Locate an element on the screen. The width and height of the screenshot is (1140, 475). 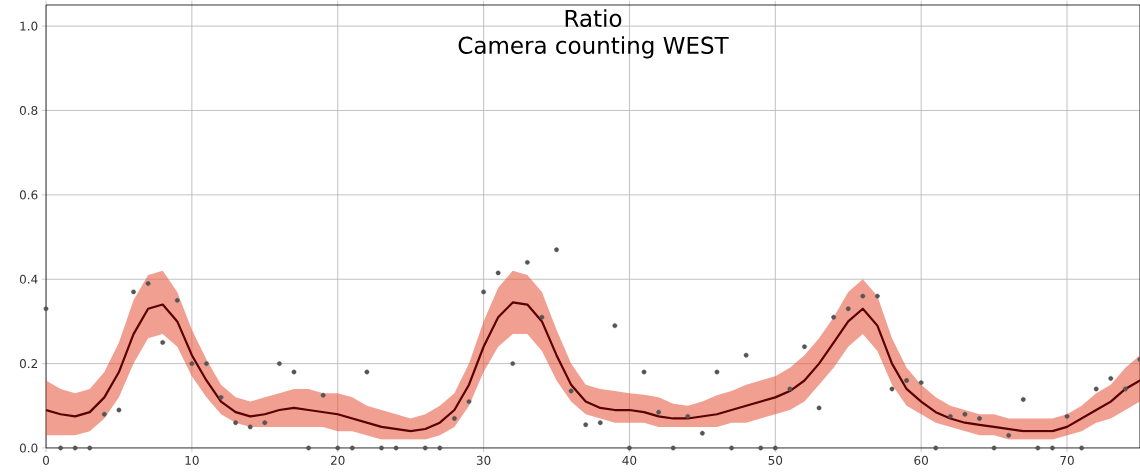
x-tick-label: 30 is located at coordinates (483, 460).